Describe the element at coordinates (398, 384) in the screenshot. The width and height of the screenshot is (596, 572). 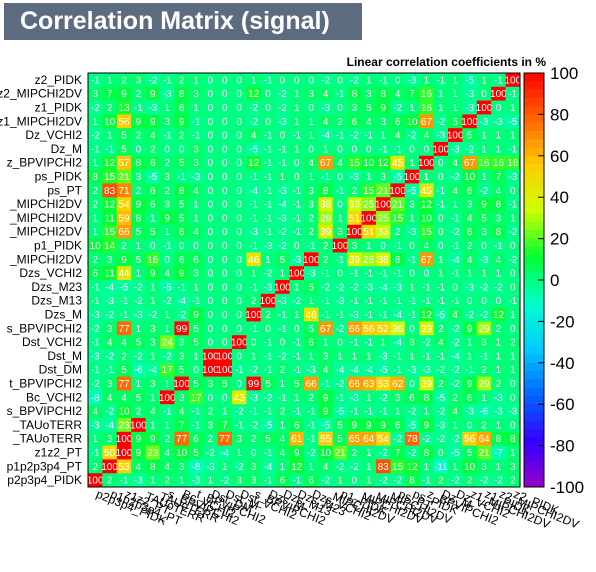
I see `cell-value-label: 62` at that location.